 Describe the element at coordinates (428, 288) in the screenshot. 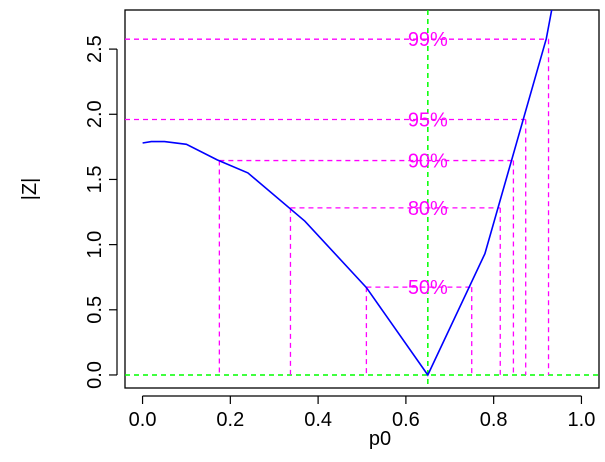

I see `band-label: 50%` at that location.